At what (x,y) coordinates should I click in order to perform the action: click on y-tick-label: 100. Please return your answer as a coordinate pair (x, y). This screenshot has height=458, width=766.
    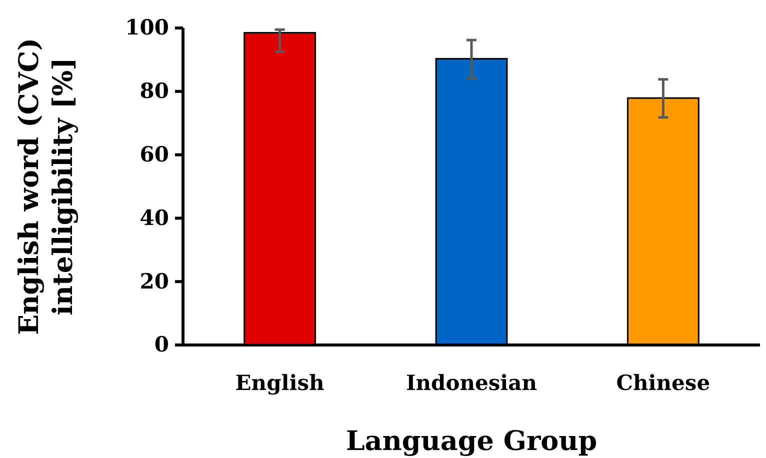
    Looking at the image, I should click on (147, 27).